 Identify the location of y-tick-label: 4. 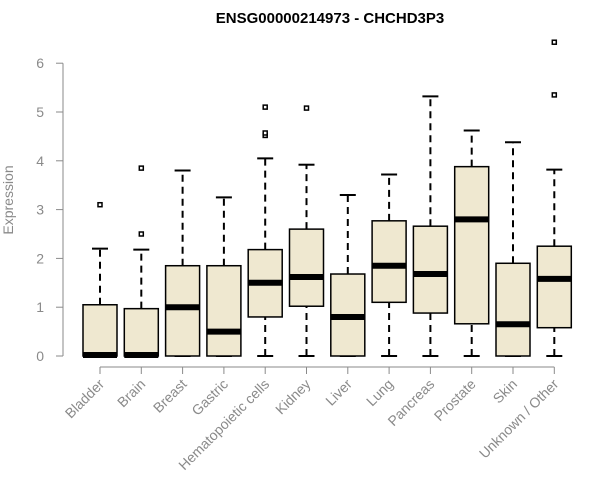
(40, 161).